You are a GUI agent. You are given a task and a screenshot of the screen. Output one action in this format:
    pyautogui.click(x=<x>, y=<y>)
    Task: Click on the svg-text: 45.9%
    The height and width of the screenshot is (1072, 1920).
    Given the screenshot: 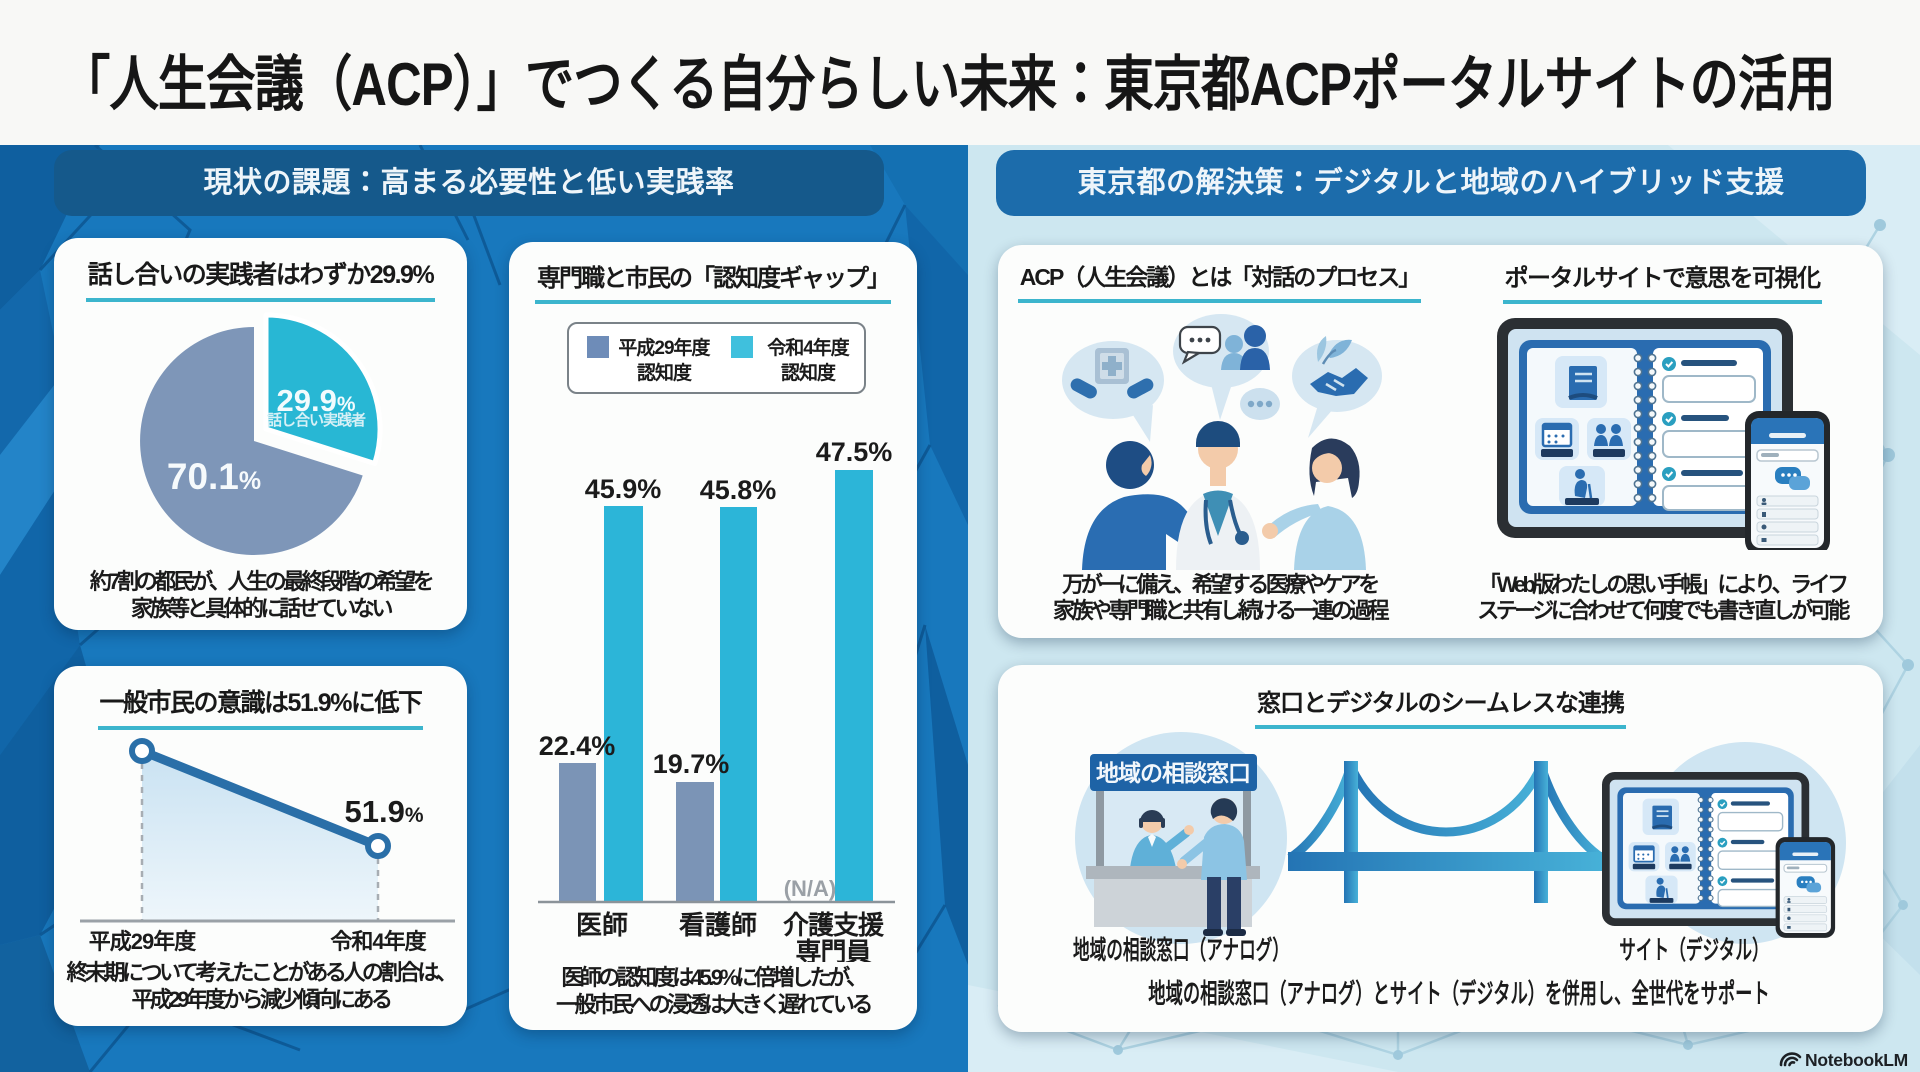 What is the action you would take?
    pyautogui.click(x=623, y=489)
    